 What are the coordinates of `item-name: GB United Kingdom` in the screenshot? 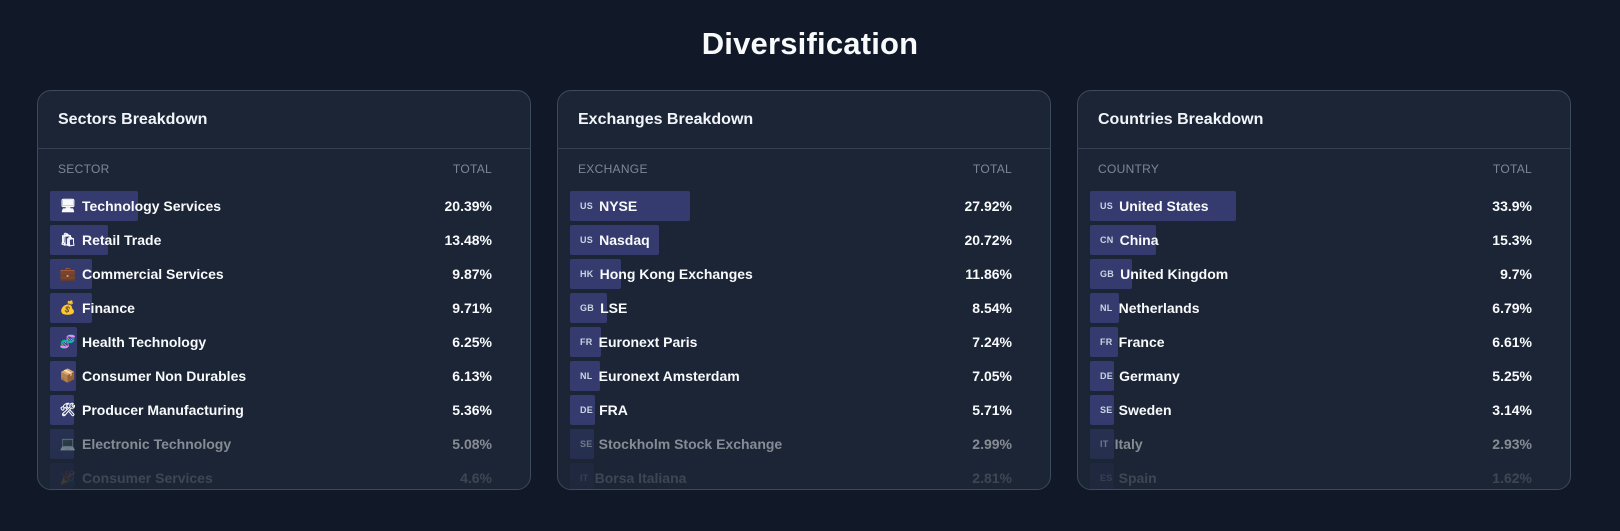 It's located at (1159, 274).